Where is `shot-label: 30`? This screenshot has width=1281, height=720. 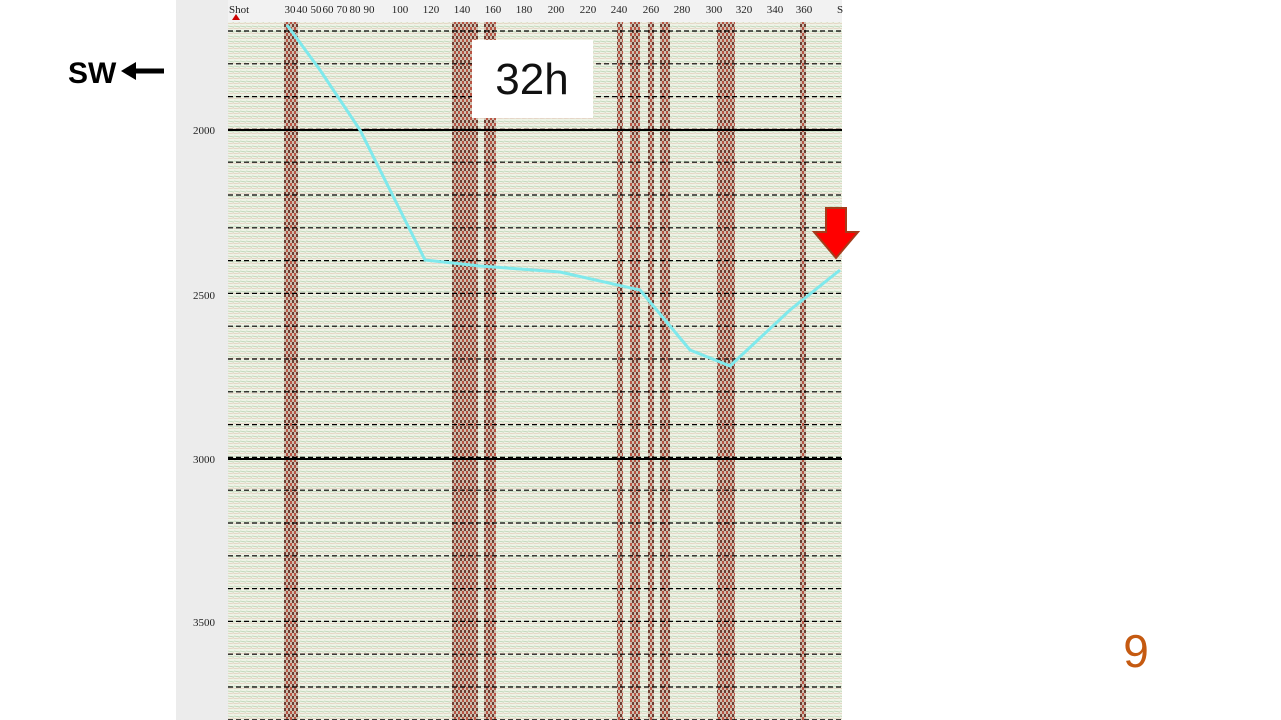 shot-label: 30 is located at coordinates (291, 10).